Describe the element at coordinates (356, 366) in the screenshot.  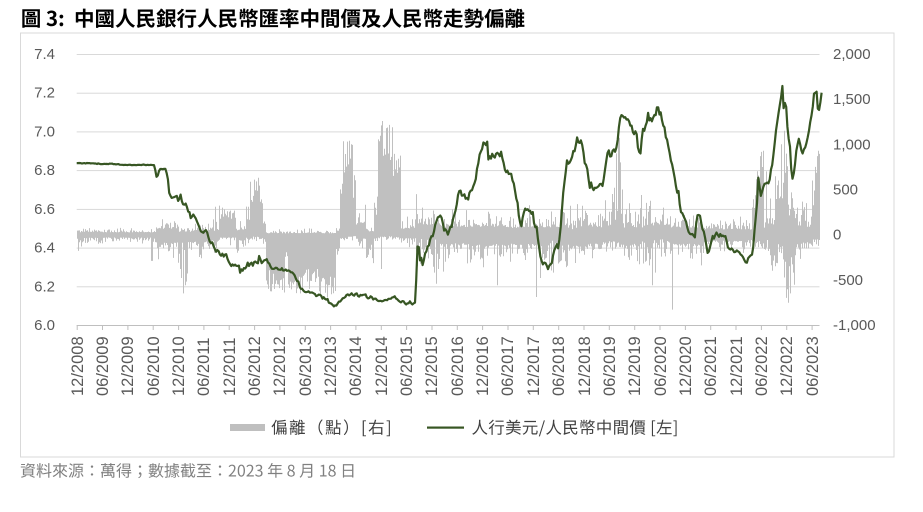
I see `svg-text: 06/2014` at that location.